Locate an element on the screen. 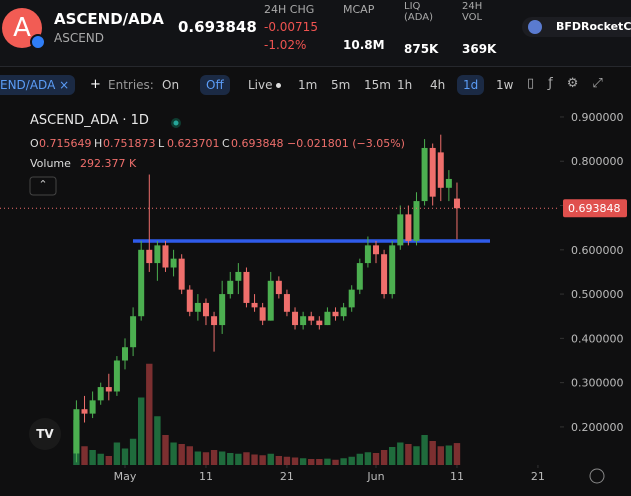 This screenshot has width=631, height=496. avatar is located at coordinates (535, 27).